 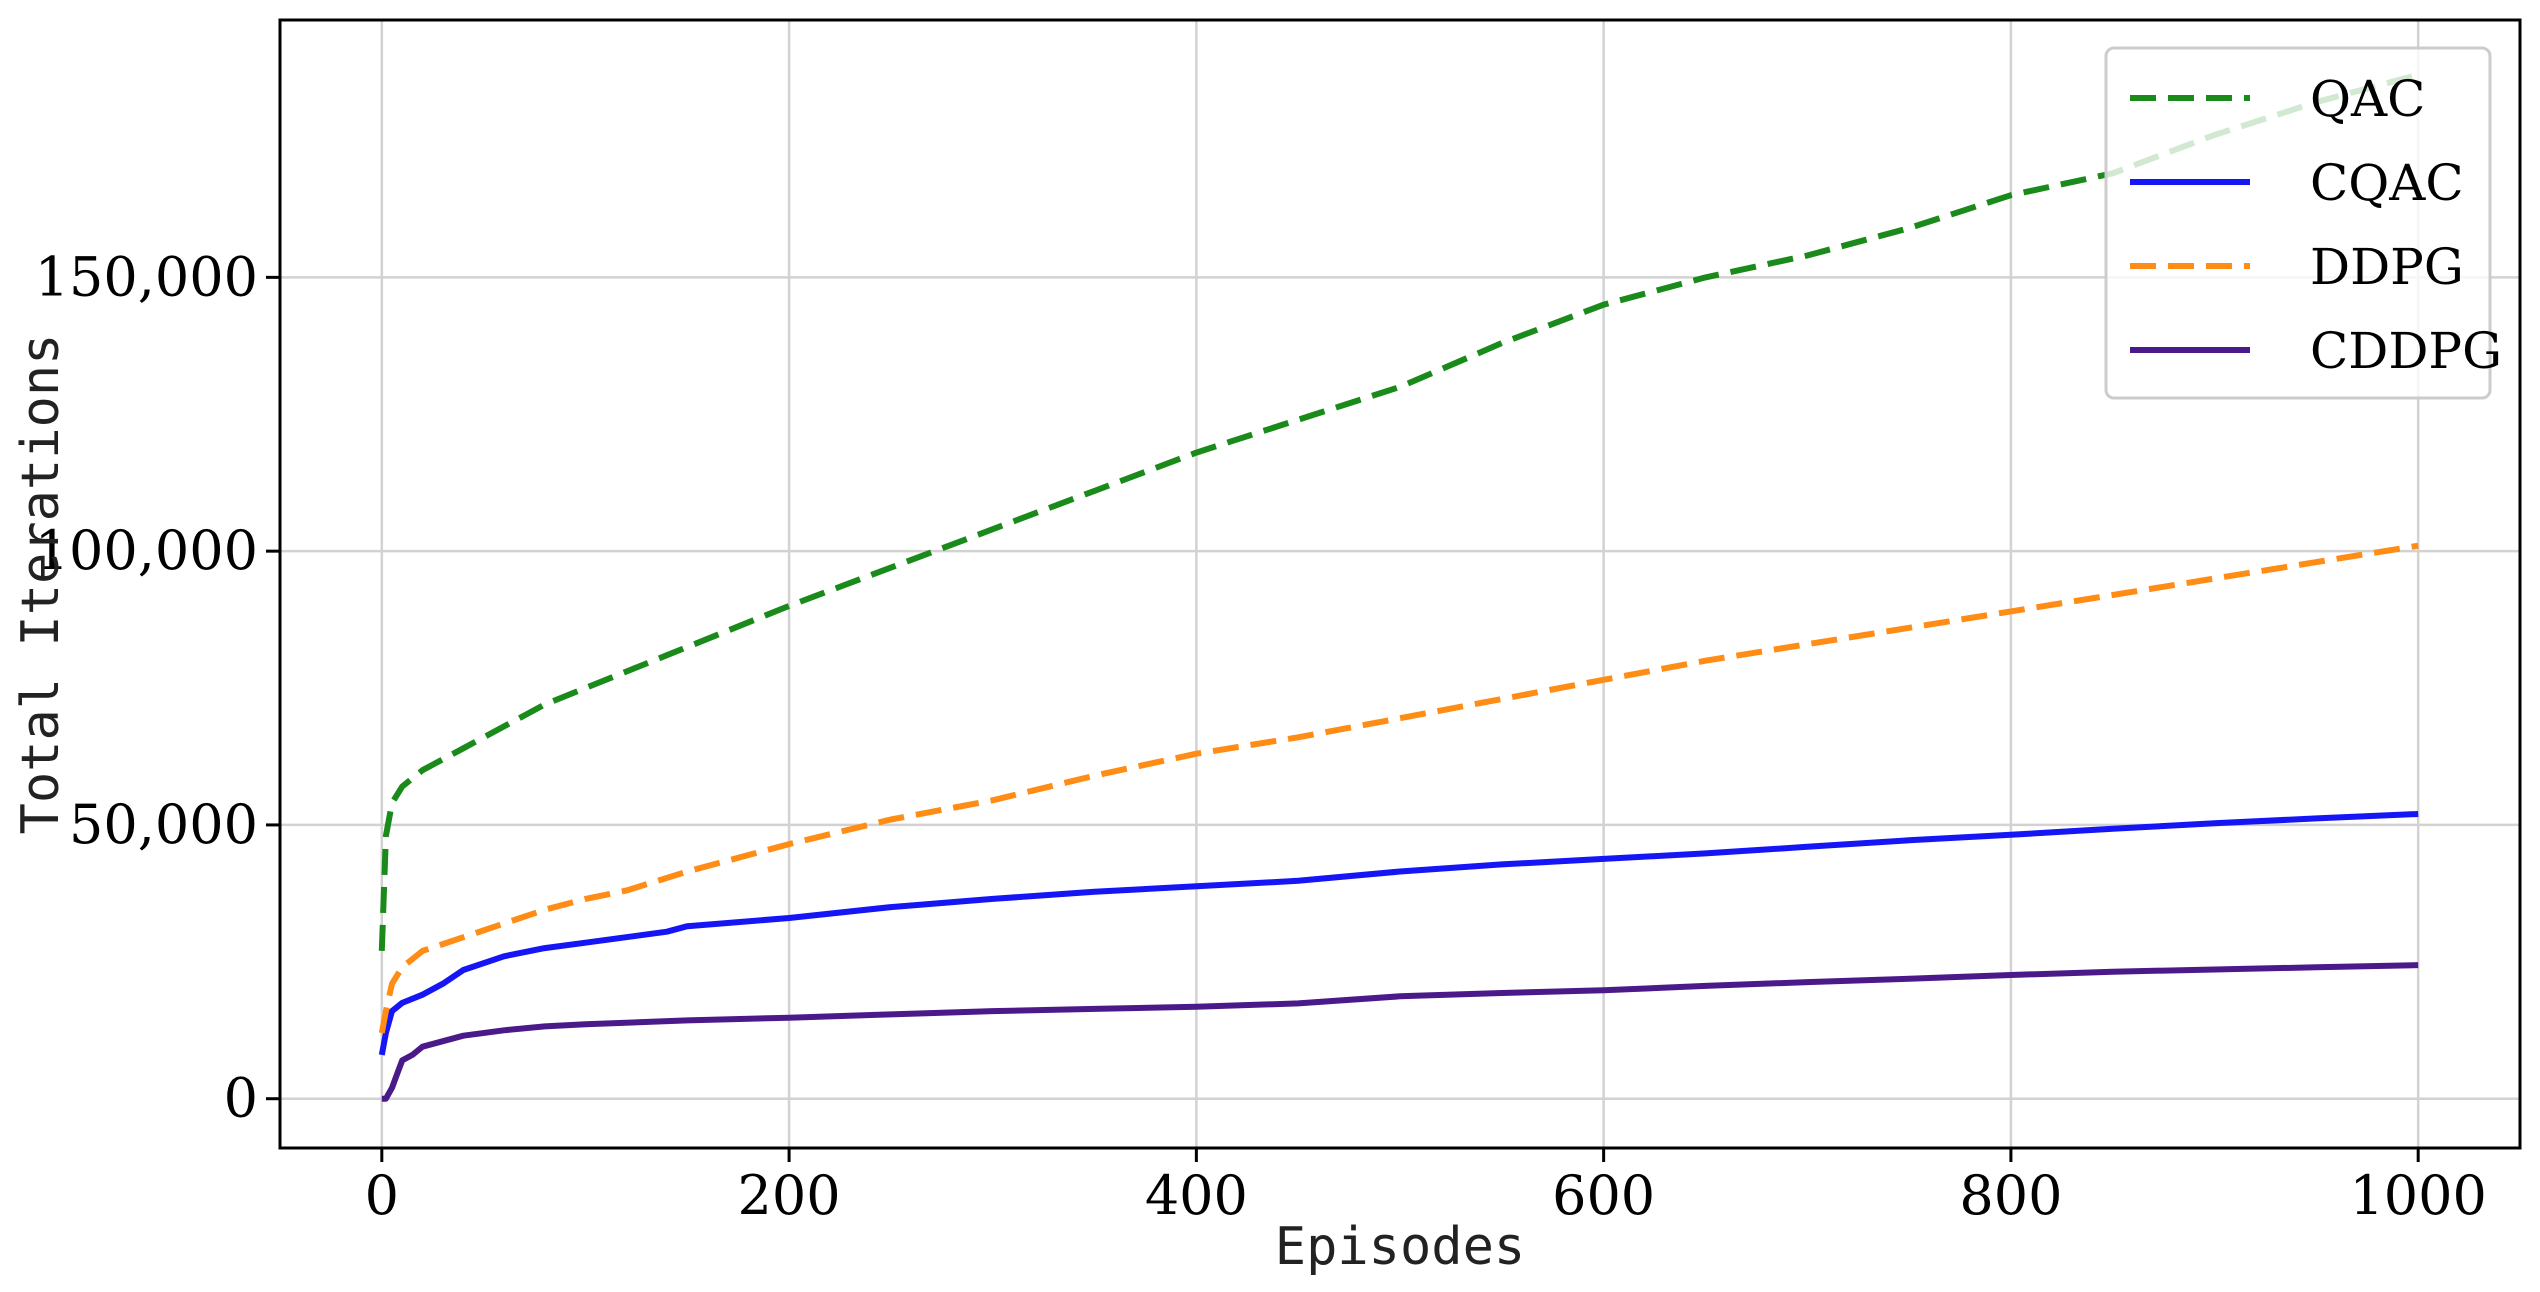 What do you see at coordinates (789, 1195) in the screenshot?
I see `x-tick-label: 200` at bounding box center [789, 1195].